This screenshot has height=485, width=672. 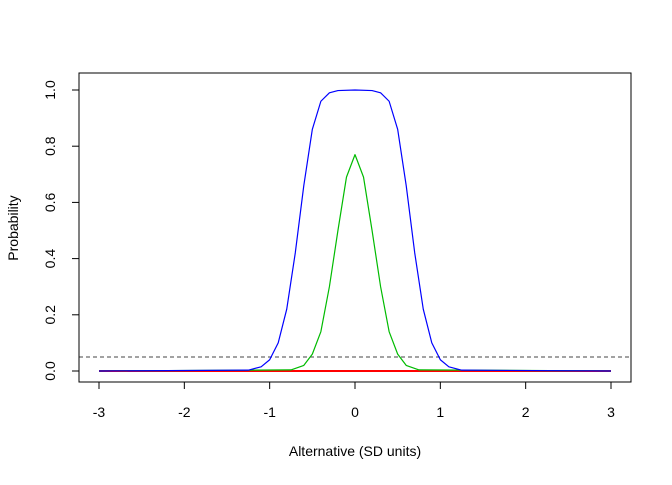 What do you see at coordinates (50, 315) in the screenshot?
I see `y-tick-label: 0.2` at bounding box center [50, 315].